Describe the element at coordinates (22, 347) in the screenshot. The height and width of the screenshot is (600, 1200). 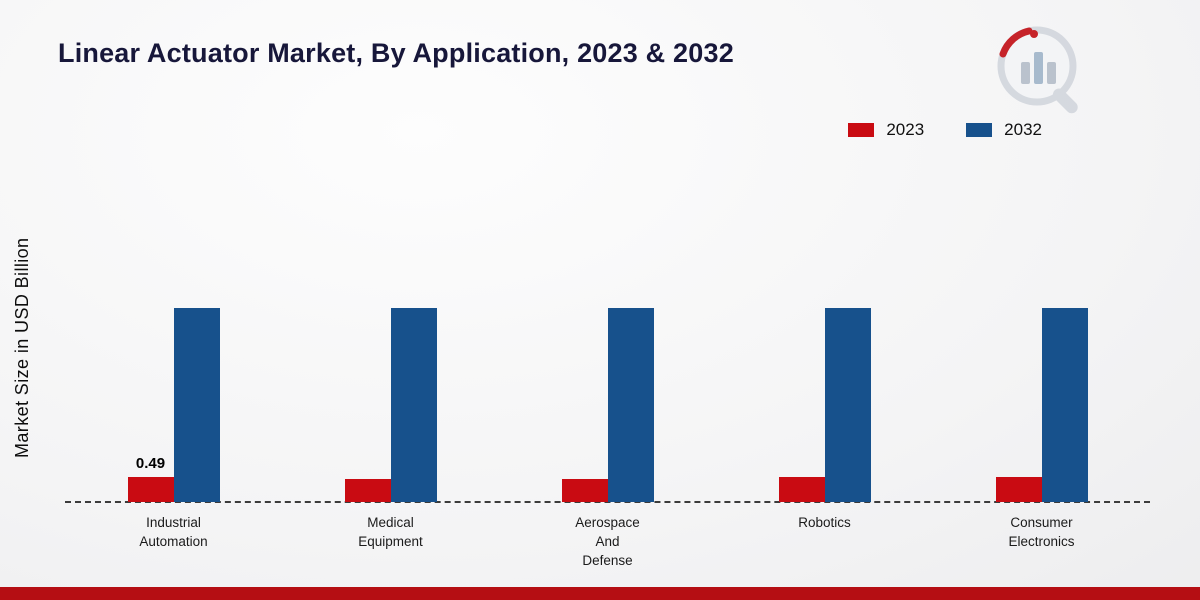
I see `y-axis-label: Market Size in USD Billion` at that location.